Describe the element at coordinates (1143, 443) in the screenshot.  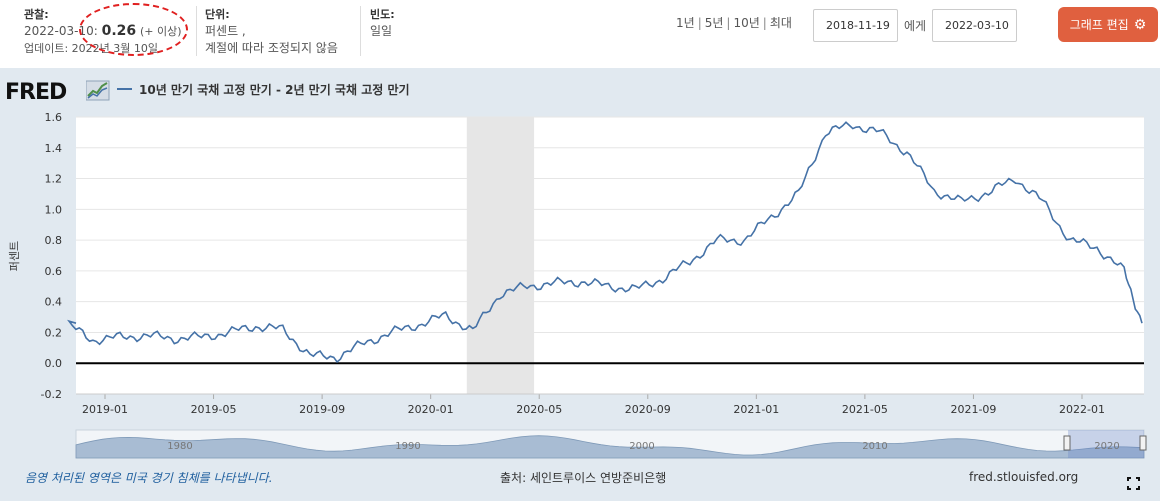
I see `navigator-handle-right` at that location.